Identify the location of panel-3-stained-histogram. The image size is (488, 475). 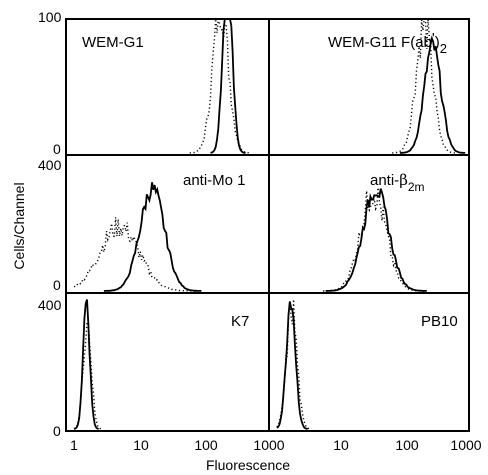
(376, 240).